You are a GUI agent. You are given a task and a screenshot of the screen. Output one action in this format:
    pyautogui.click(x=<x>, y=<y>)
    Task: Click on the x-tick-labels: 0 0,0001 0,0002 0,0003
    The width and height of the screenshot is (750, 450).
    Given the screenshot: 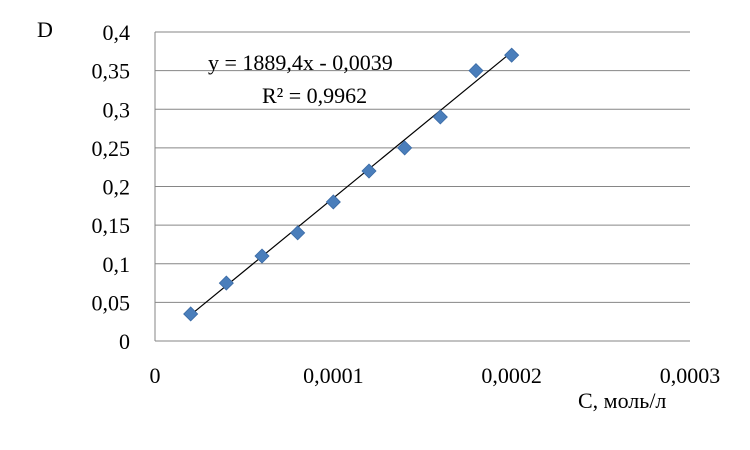 What is the action you would take?
    pyautogui.click(x=435, y=375)
    